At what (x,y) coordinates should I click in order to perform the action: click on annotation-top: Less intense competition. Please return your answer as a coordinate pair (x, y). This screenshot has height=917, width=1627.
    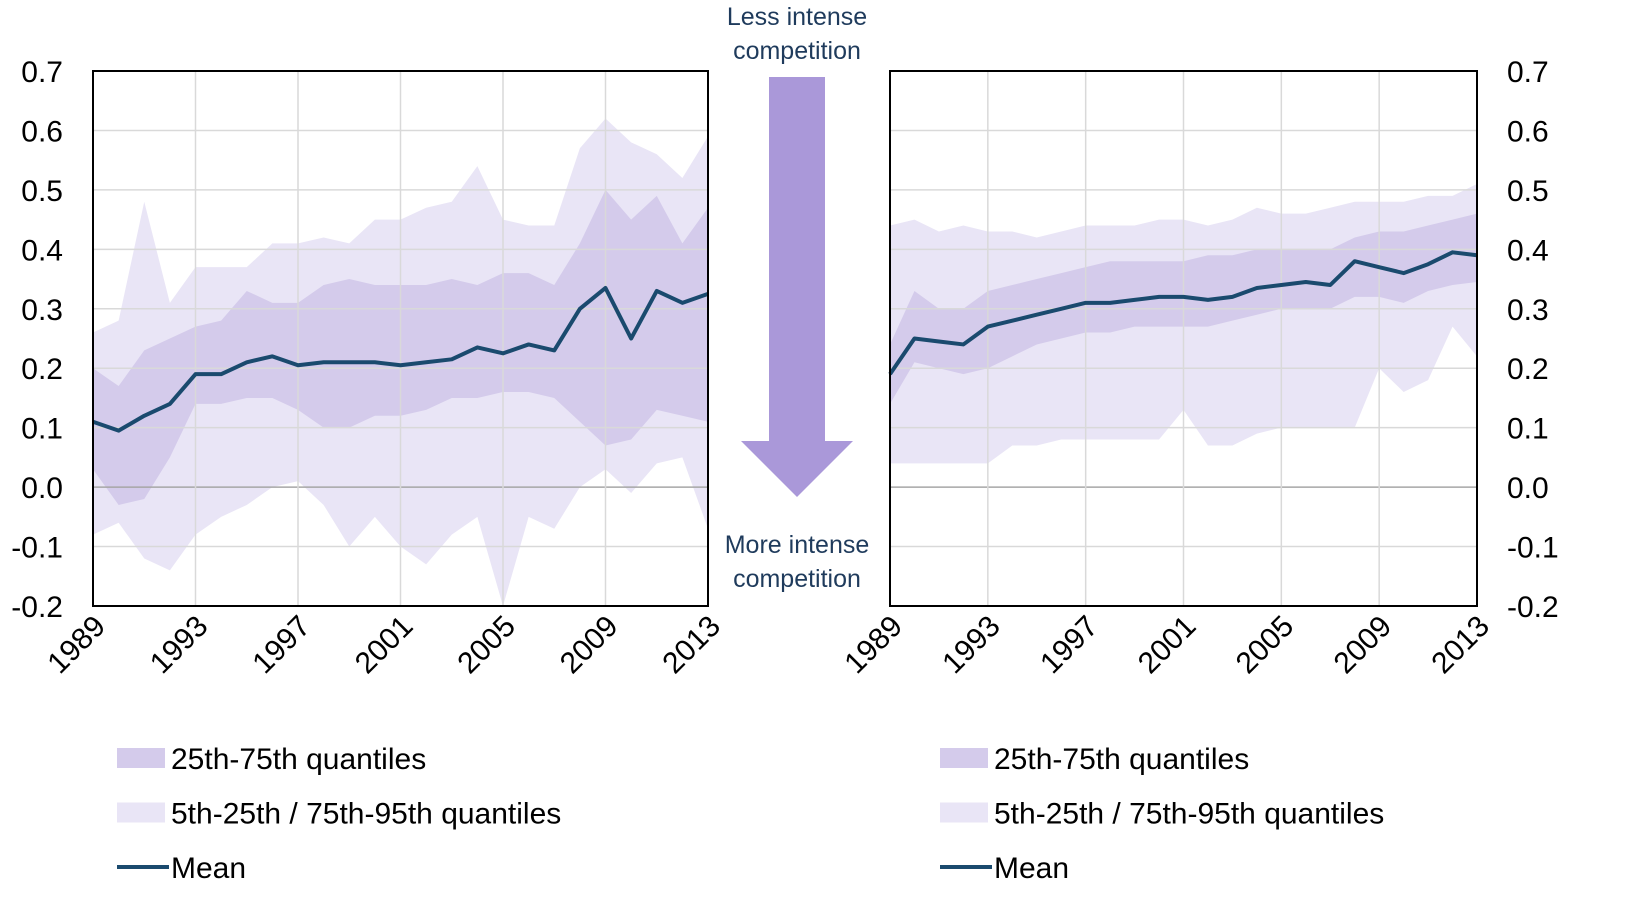
    Looking at the image, I should click on (797, 34).